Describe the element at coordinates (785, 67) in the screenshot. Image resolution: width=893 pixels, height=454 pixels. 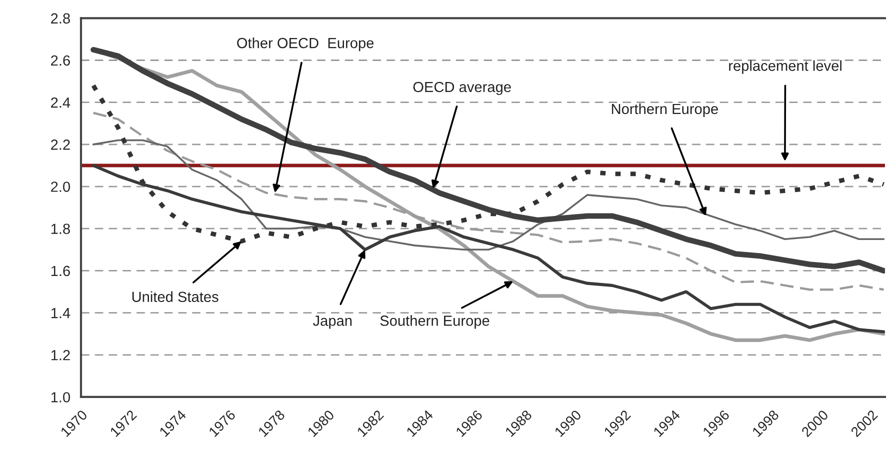
I see `annotation: replacement level` at that location.